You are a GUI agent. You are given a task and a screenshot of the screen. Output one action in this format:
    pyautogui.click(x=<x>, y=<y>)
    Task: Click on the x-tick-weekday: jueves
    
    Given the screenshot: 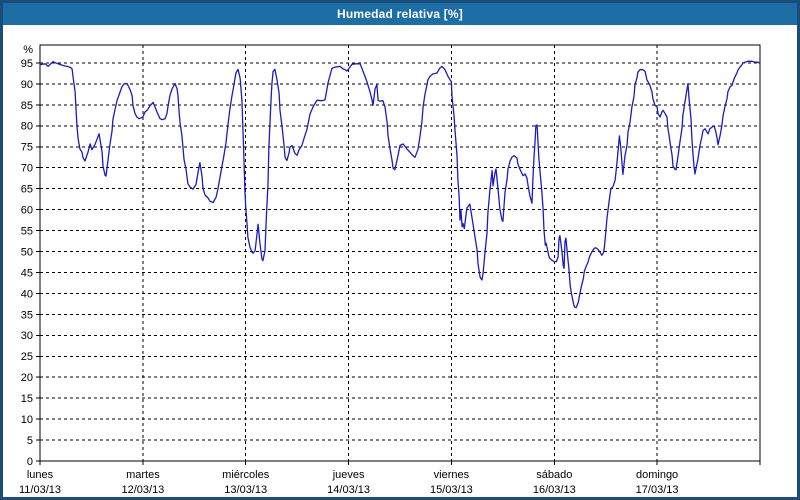 What is the action you would take?
    pyautogui.click(x=348, y=475)
    